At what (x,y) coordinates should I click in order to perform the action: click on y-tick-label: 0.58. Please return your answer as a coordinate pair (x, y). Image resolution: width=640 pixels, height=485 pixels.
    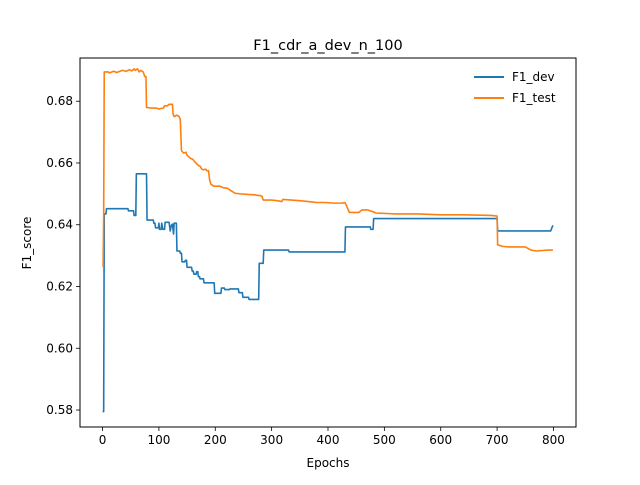
    Looking at the image, I should click on (59, 410).